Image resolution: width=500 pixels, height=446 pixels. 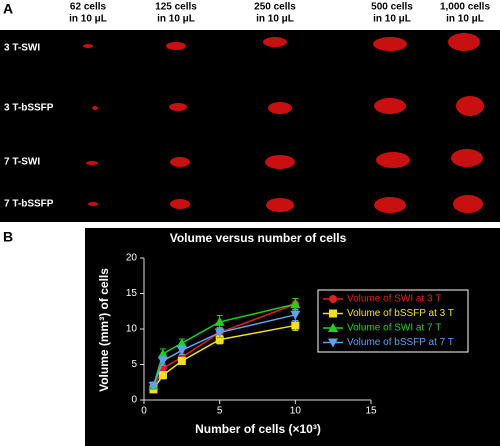 What do you see at coordinates (8, 237) in the screenshot?
I see `panel-label: B` at bounding box center [8, 237].